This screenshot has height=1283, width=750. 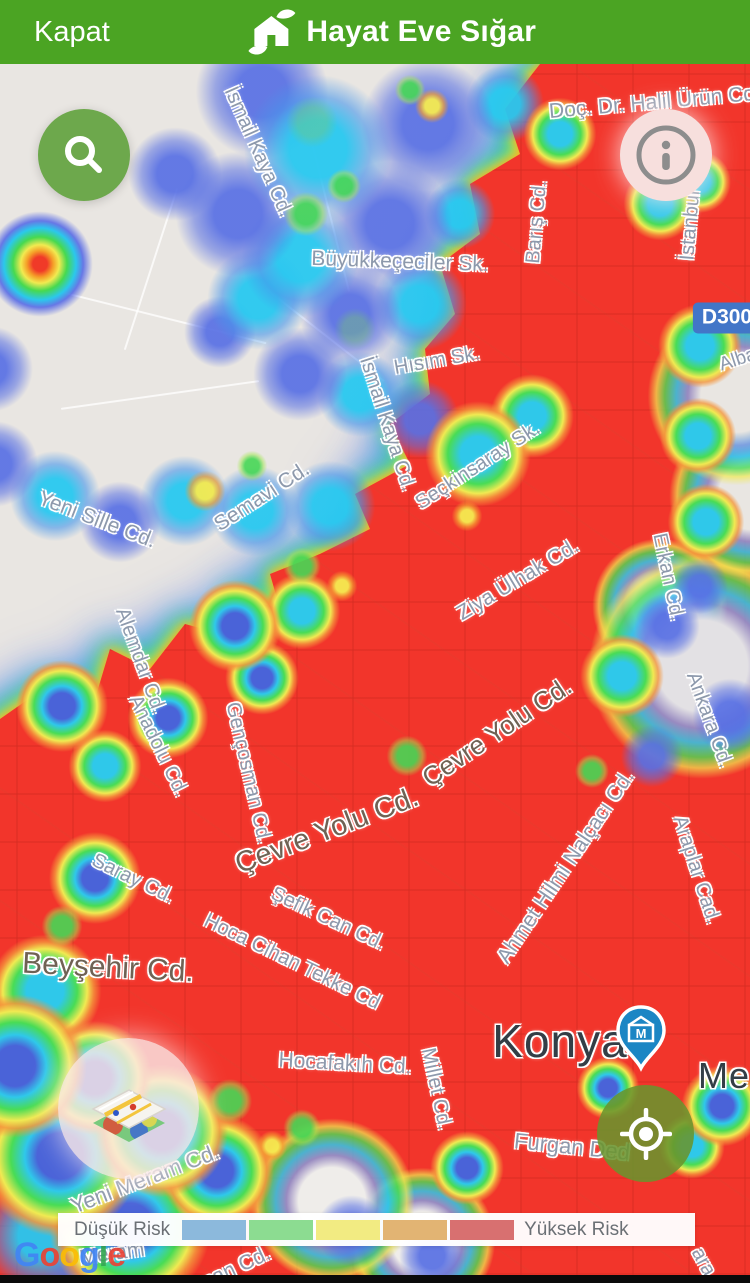 I want to click on map-type-button, so click(x=128, y=1108).